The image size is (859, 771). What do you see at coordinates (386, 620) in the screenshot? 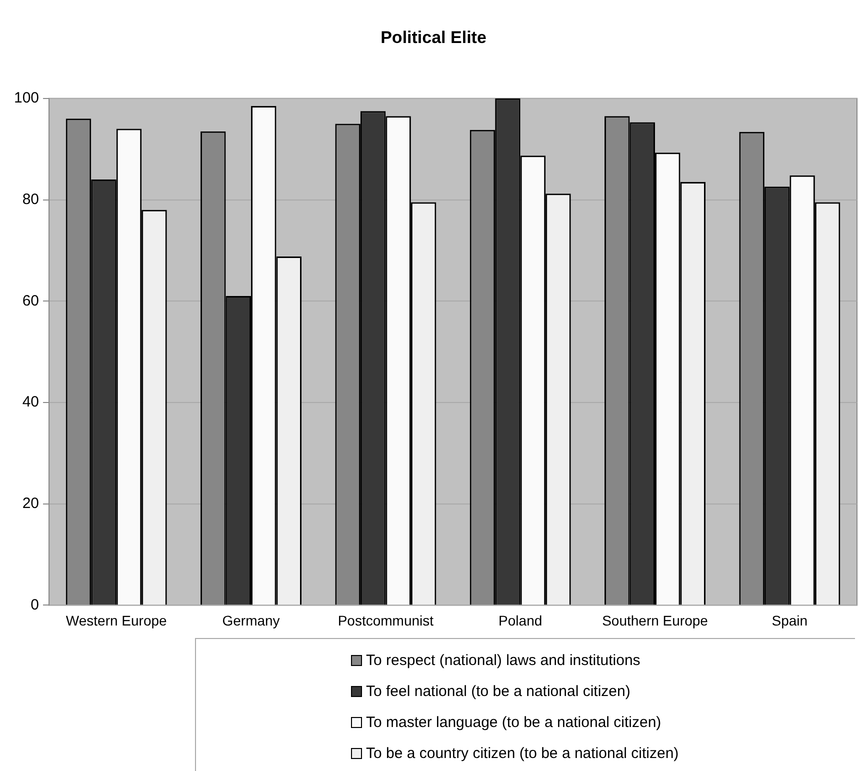
I see `x-tick-label: Postcommunist` at bounding box center [386, 620].